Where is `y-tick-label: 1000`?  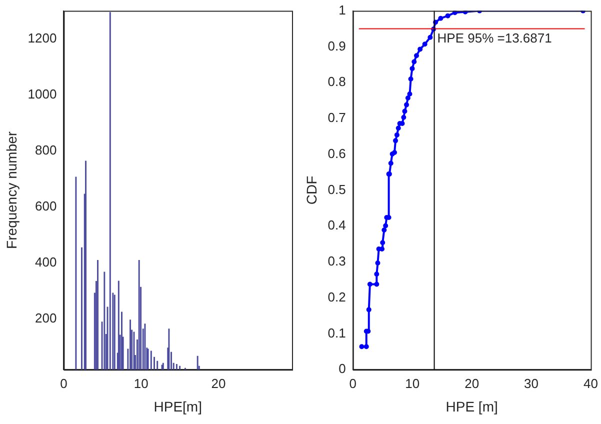 y-tick-label: 1000 is located at coordinates (42, 94).